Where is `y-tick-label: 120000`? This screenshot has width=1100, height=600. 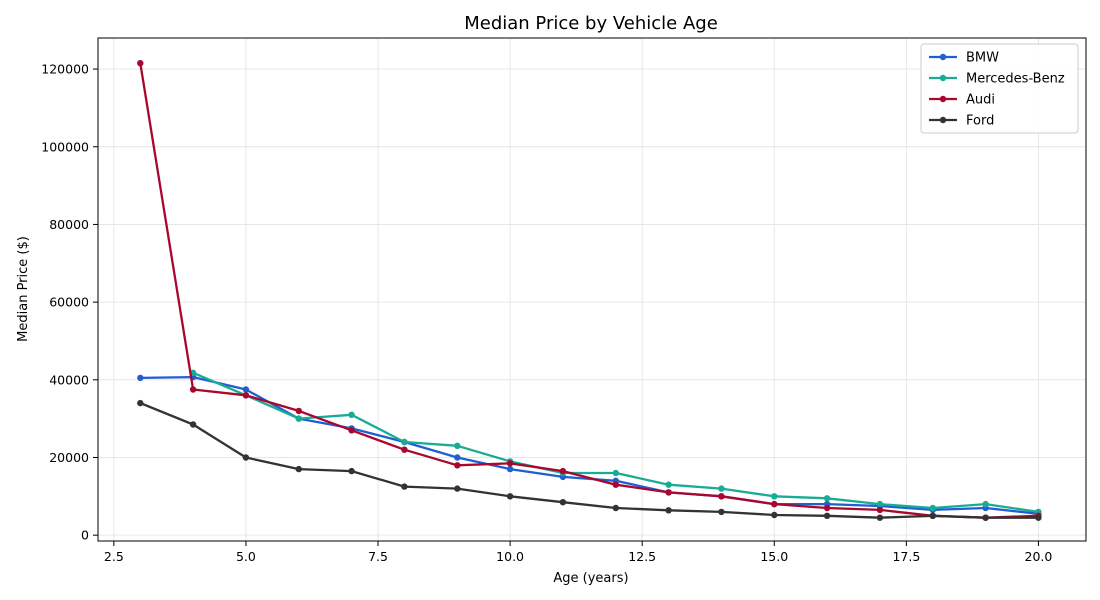 y-tick-label: 120000 is located at coordinates (65, 69).